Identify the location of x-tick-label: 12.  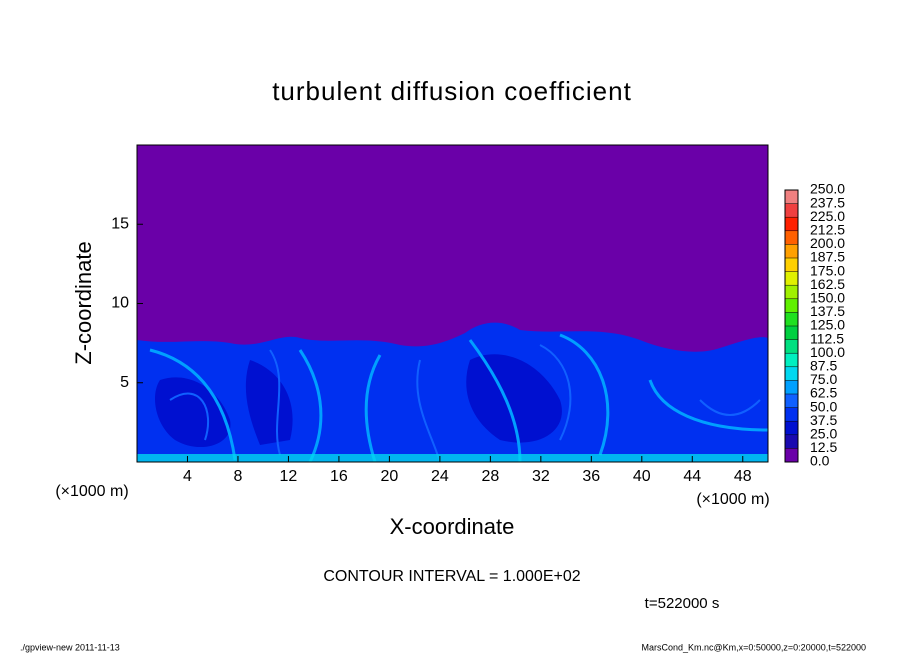
(289, 476).